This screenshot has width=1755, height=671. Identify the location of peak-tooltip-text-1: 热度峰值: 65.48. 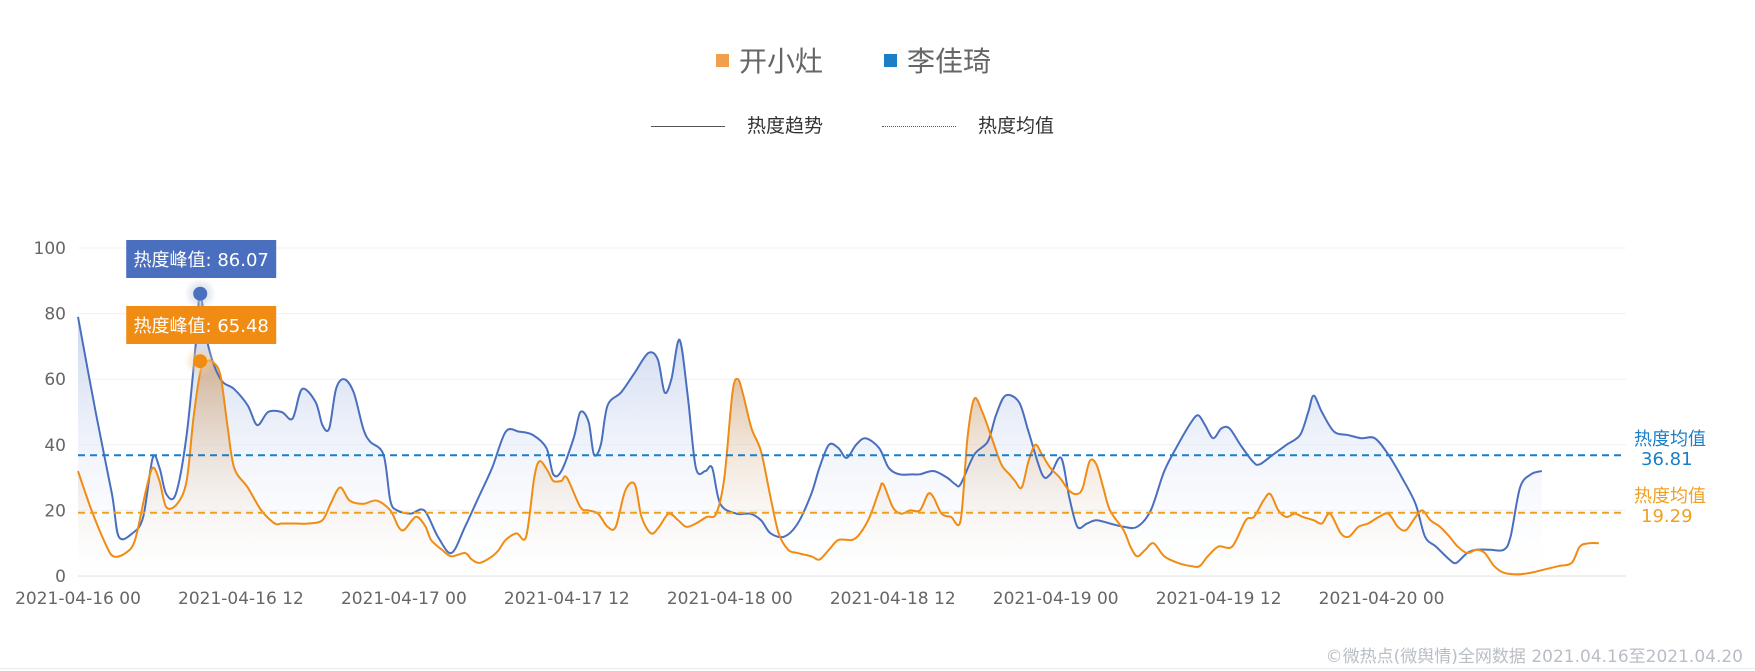
(201, 326).